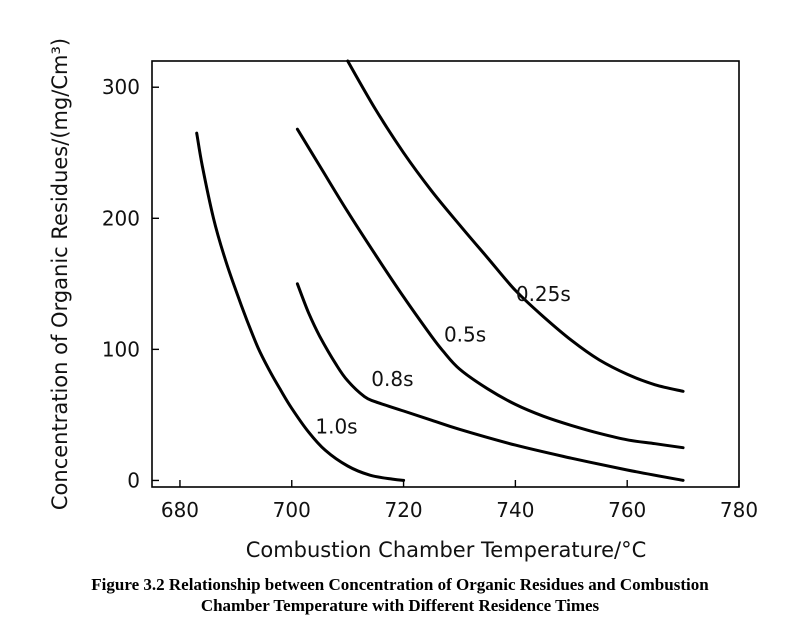 The image size is (800, 639). Describe the element at coordinates (446, 550) in the screenshot. I see `x-axis-title: Combustion Chamber Temperature/°C` at that location.